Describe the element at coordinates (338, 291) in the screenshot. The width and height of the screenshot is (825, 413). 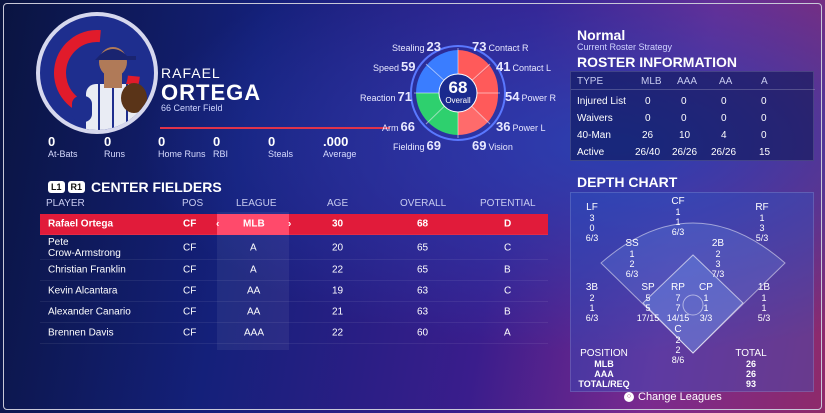
I see `row-age: 19` at that location.